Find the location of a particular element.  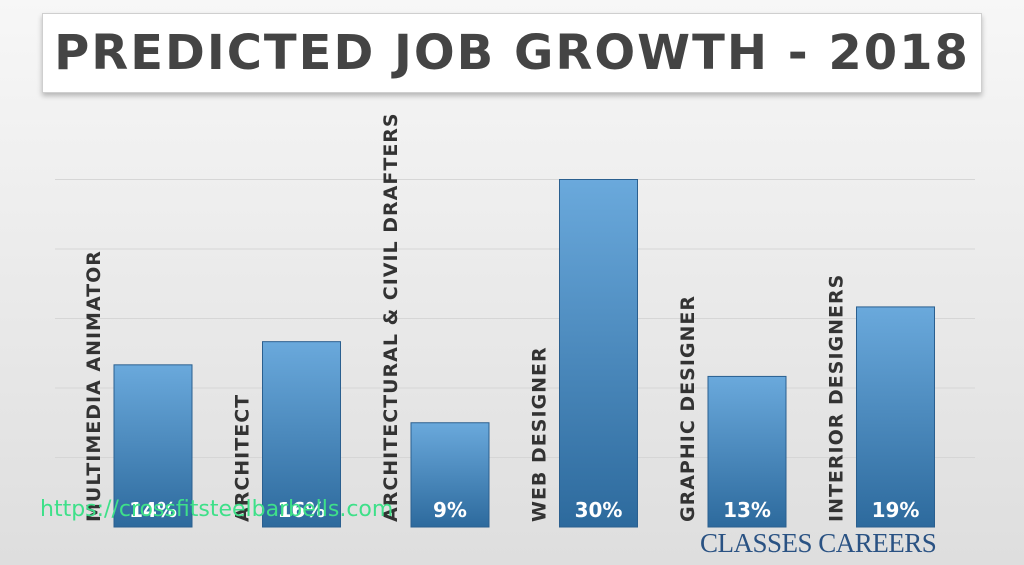

bar-value-label: 16% is located at coordinates (302, 510).